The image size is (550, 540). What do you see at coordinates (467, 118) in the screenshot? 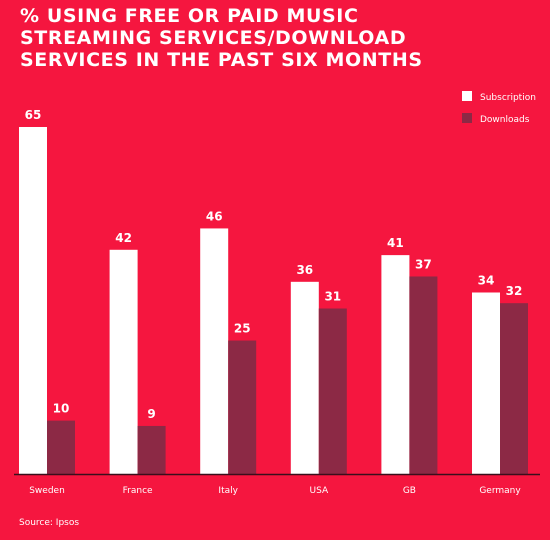
I see `legend-swatch-downloads` at bounding box center [467, 118].